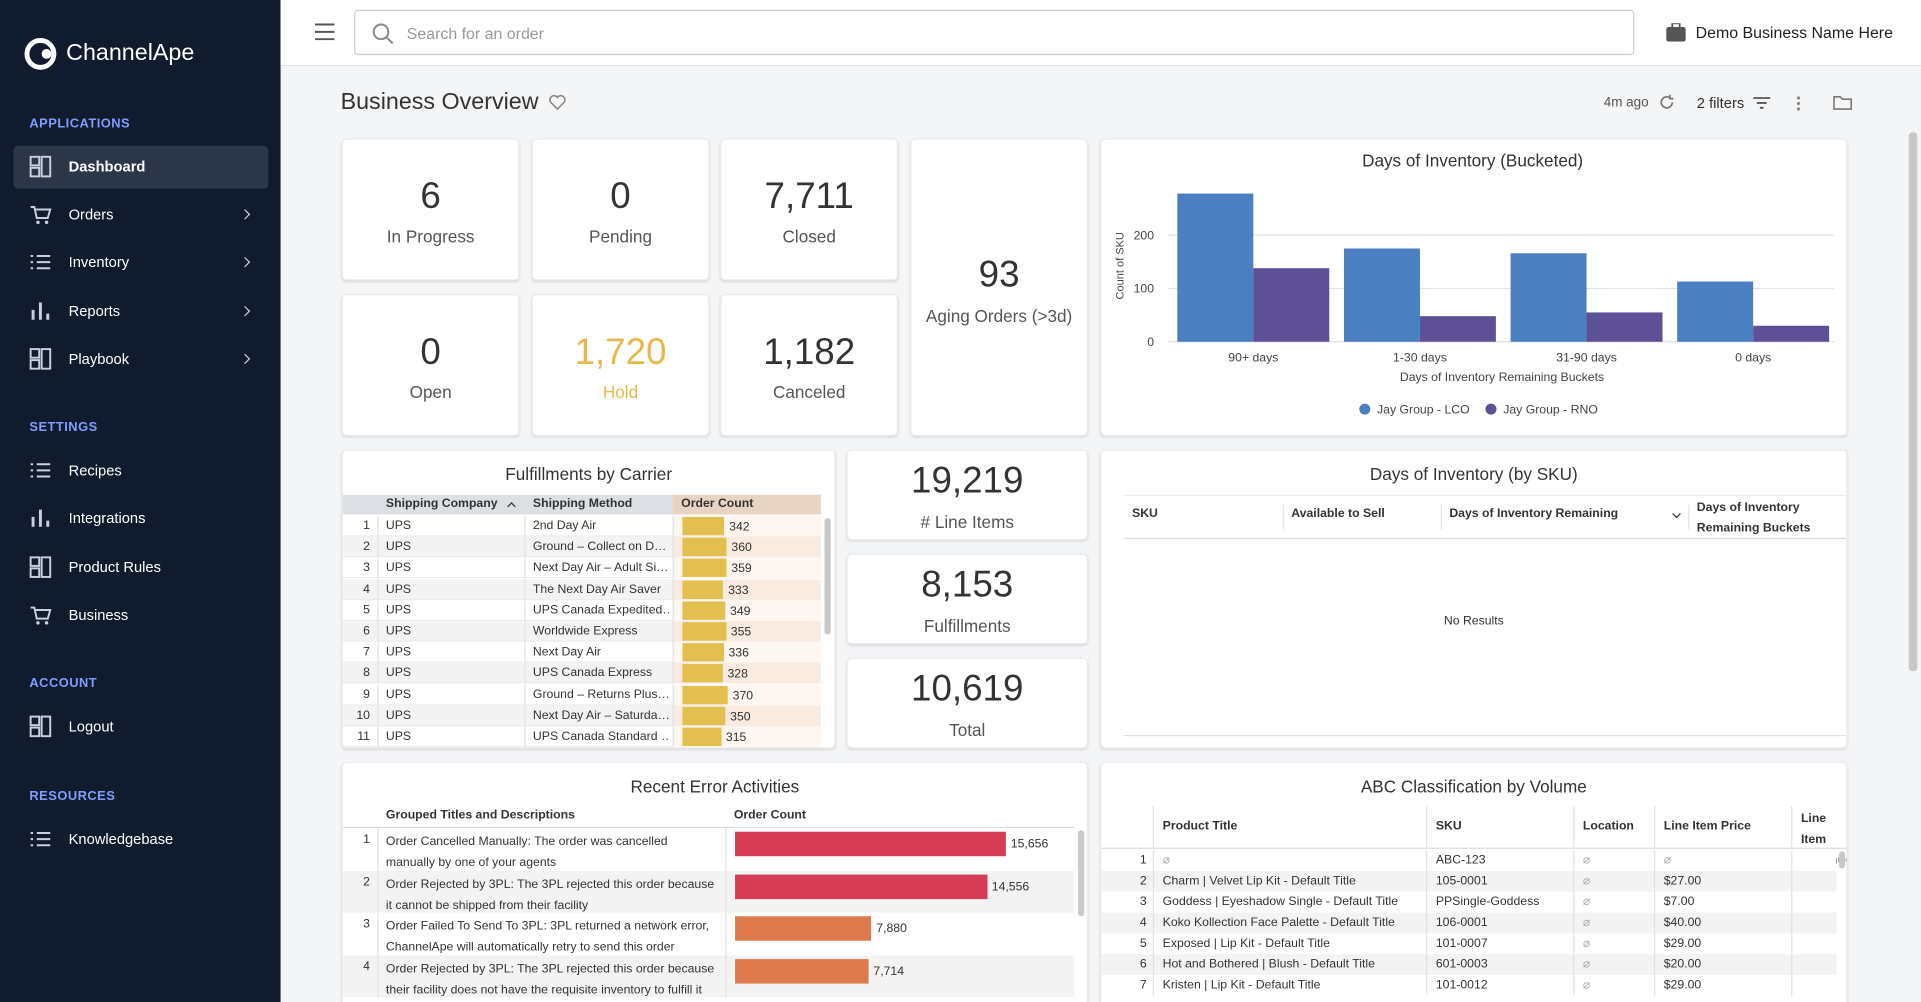 The image size is (1921, 1002). I want to click on column-header: Days of Inventory Remaining Buckets, so click(1753, 518).